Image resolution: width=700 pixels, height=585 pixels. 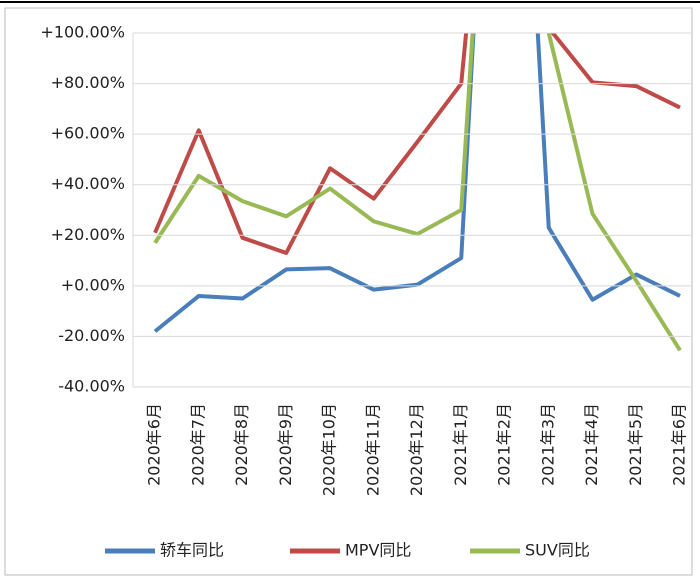 I want to click on x-tick-label: 2021年4月, so click(x=591, y=444).